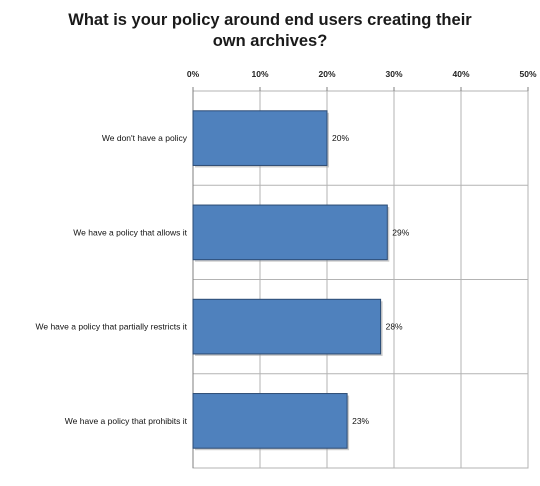 Image resolution: width=540 pixels, height=486 pixels. What do you see at coordinates (460, 74) in the screenshot?
I see `x-tick-label: 40%` at bounding box center [460, 74].